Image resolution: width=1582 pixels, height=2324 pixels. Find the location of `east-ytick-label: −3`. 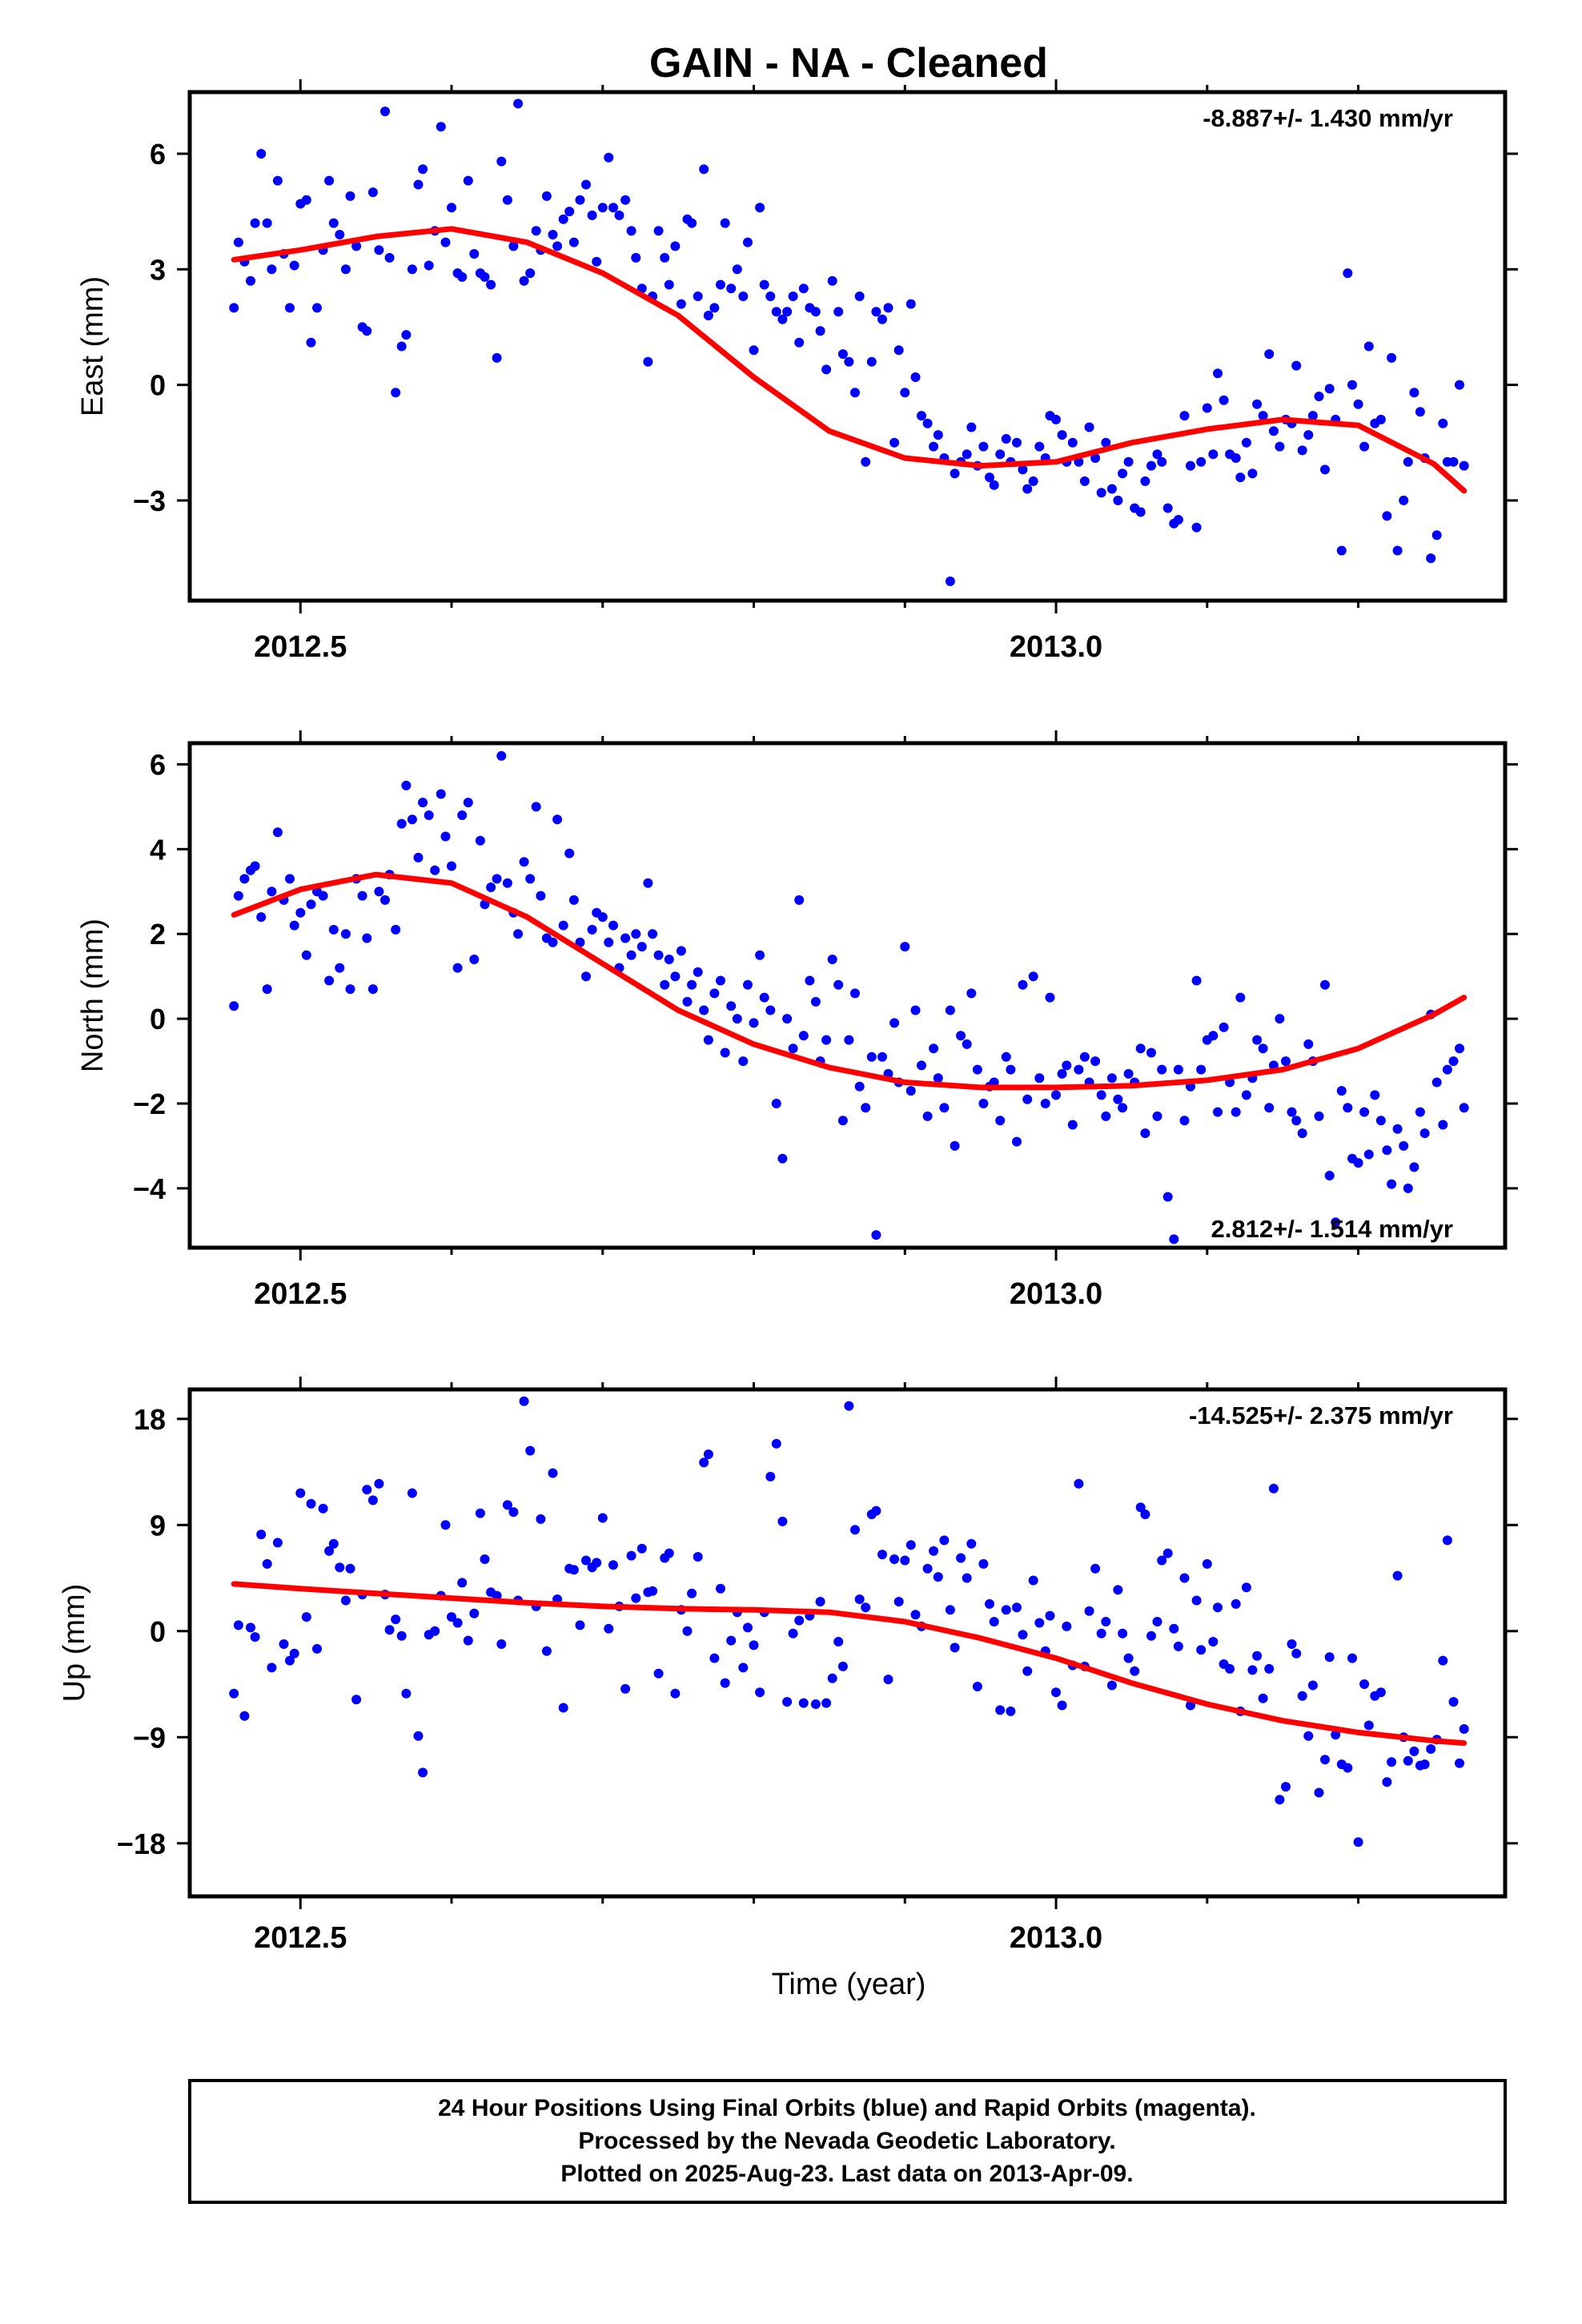

east-ytick-label: −3 is located at coordinates (149, 501).